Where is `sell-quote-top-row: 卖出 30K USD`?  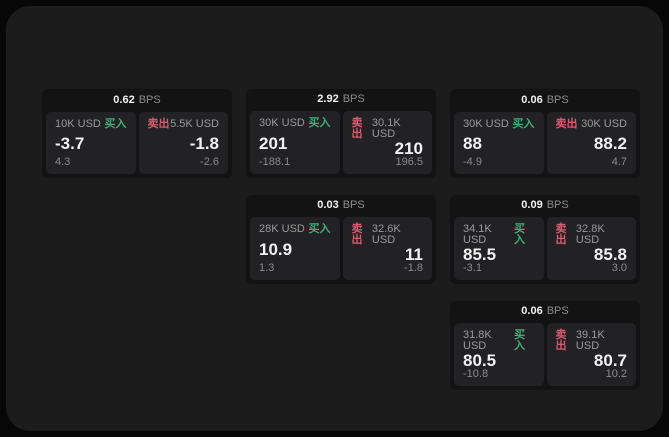 sell-quote-top-row: 卖出 30K USD is located at coordinates (592, 124).